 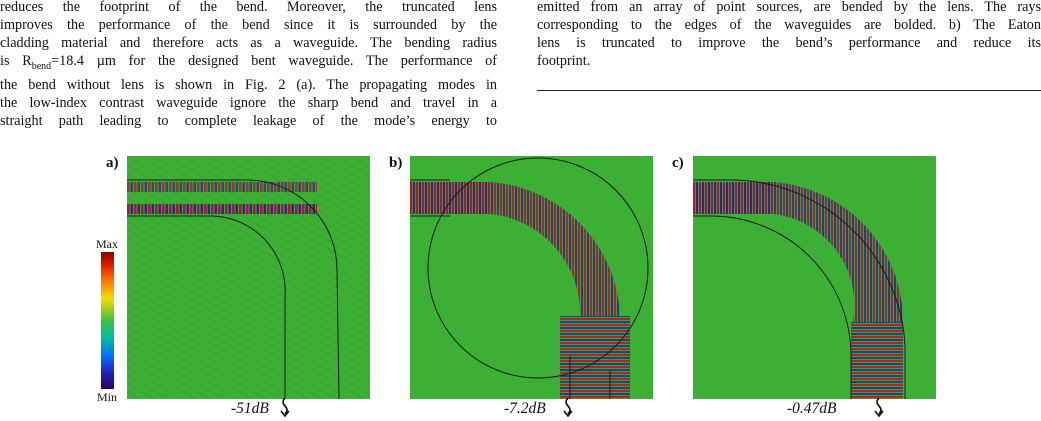 I want to click on caption-line: footprint., so click(x=564, y=61).